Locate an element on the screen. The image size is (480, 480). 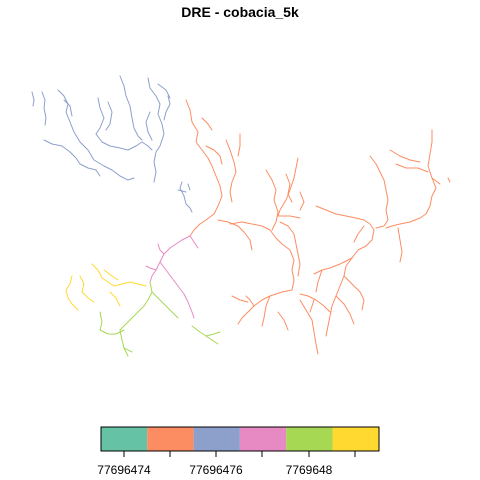
river-basin-green is located at coordinates (160, 319).